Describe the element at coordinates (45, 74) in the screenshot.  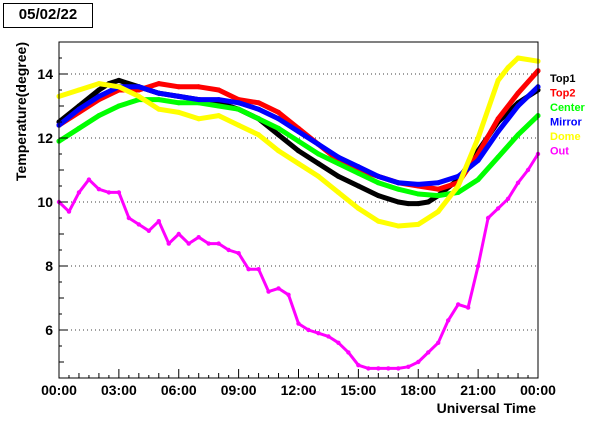
I see `y-tick-label: 14` at that location.